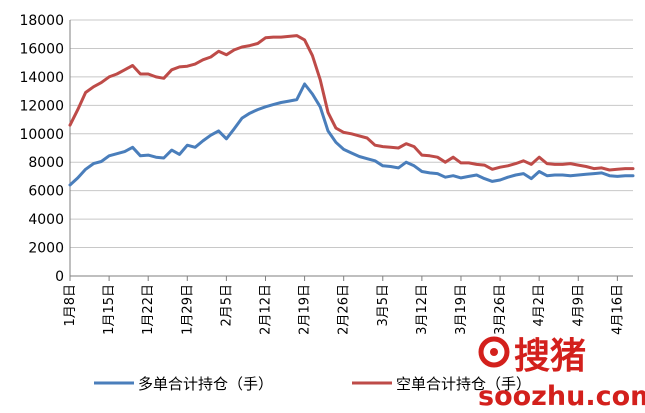 The image size is (645, 413). What do you see at coordinates (46, 163) in the screenshot?
I see `y-tick-label: 8000` at bounding box center [46, 163].